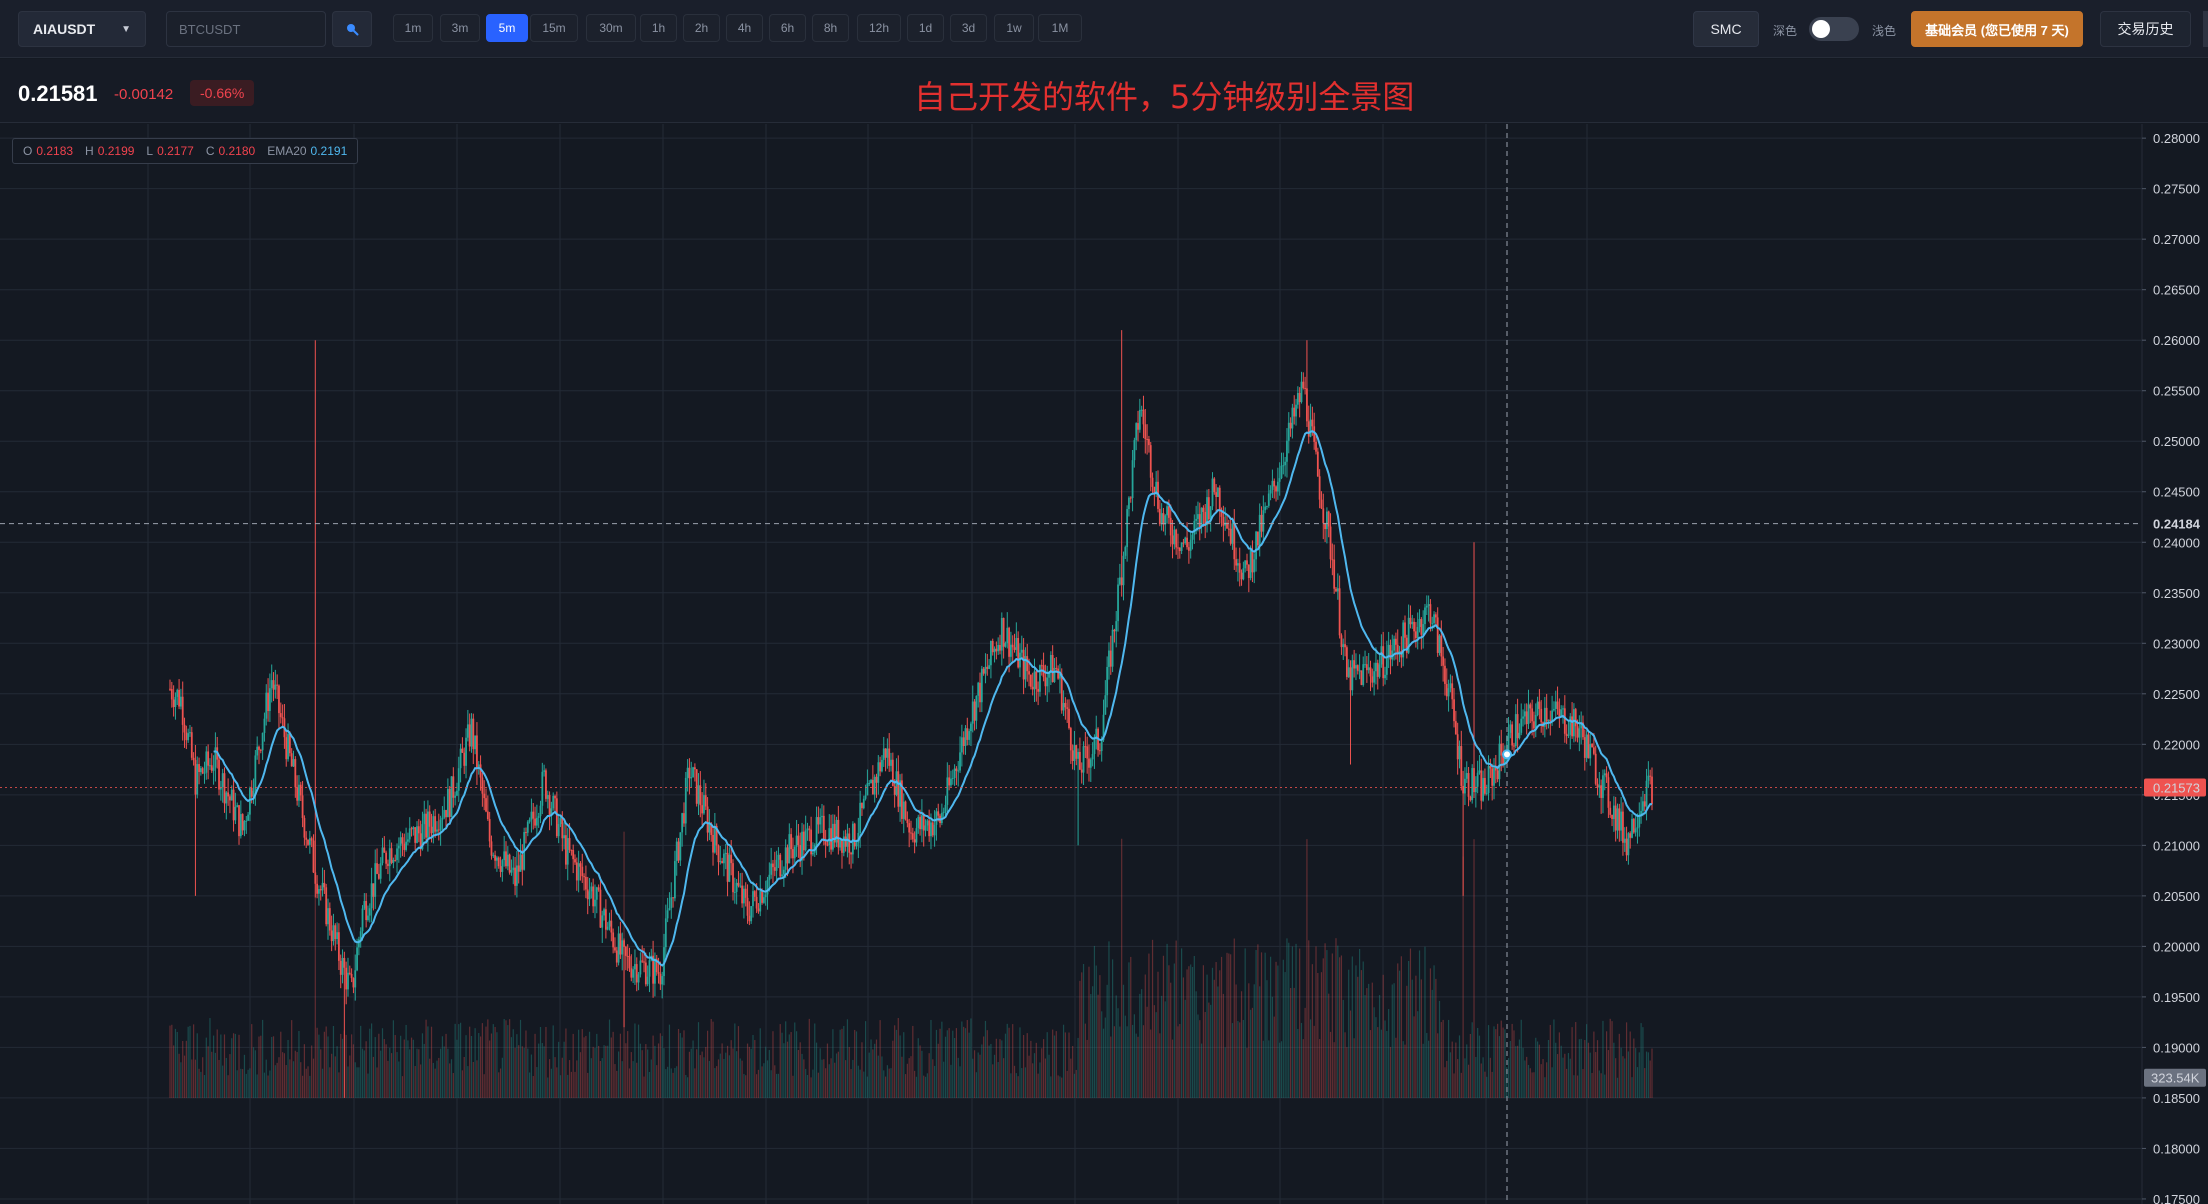 This screenshot has height=1204, width=2208. What do you see at coordinates (1834, 29) in the screenshot?
I see `theme-toggle` at bounding box center [1834, 29].